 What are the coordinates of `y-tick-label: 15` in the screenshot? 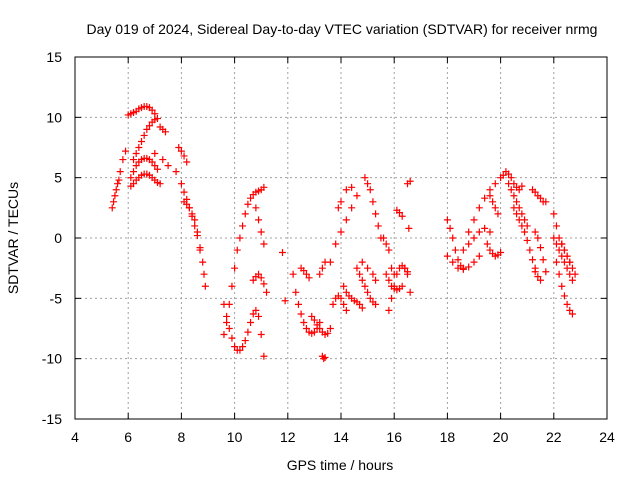 It's located at (54, 57).